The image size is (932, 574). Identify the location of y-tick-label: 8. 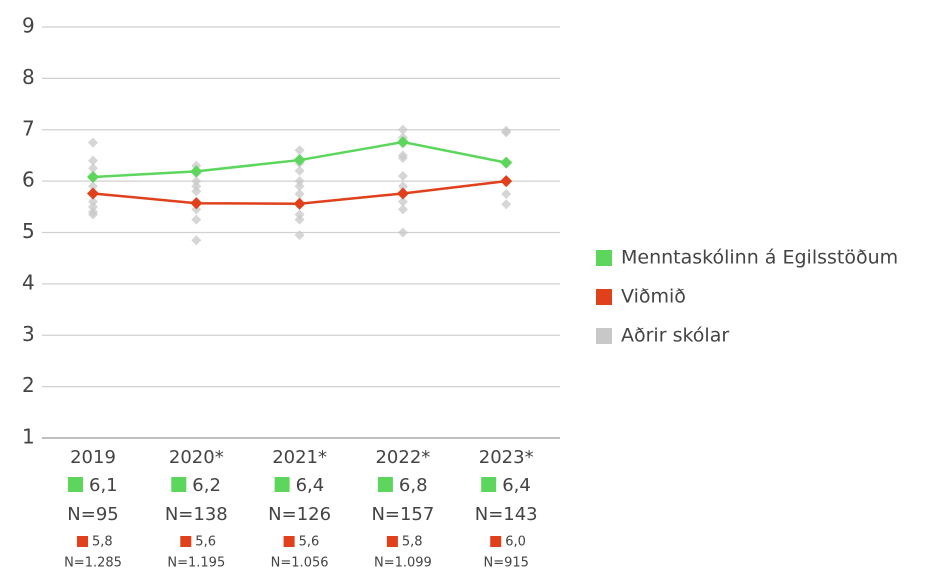
(28, 77).